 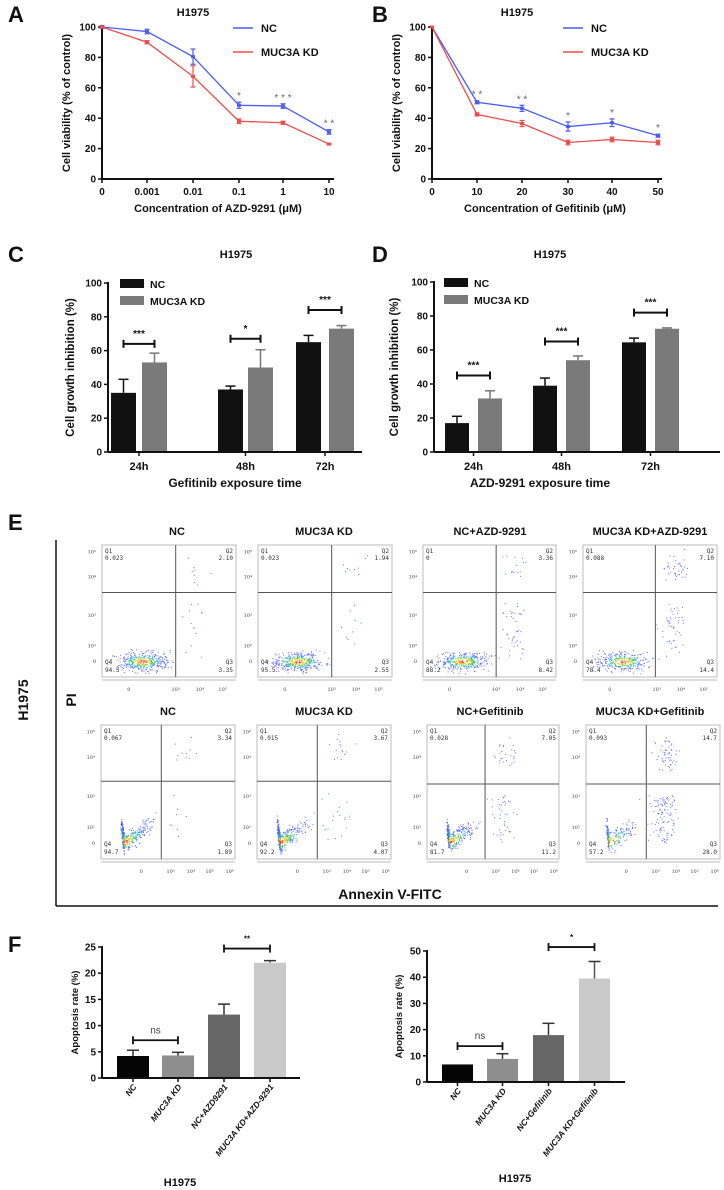 What do you see at coordinates (515, 872) in the screenshot?
I see `x-tick-label: 10⁴` at bounding box center [515, 872].